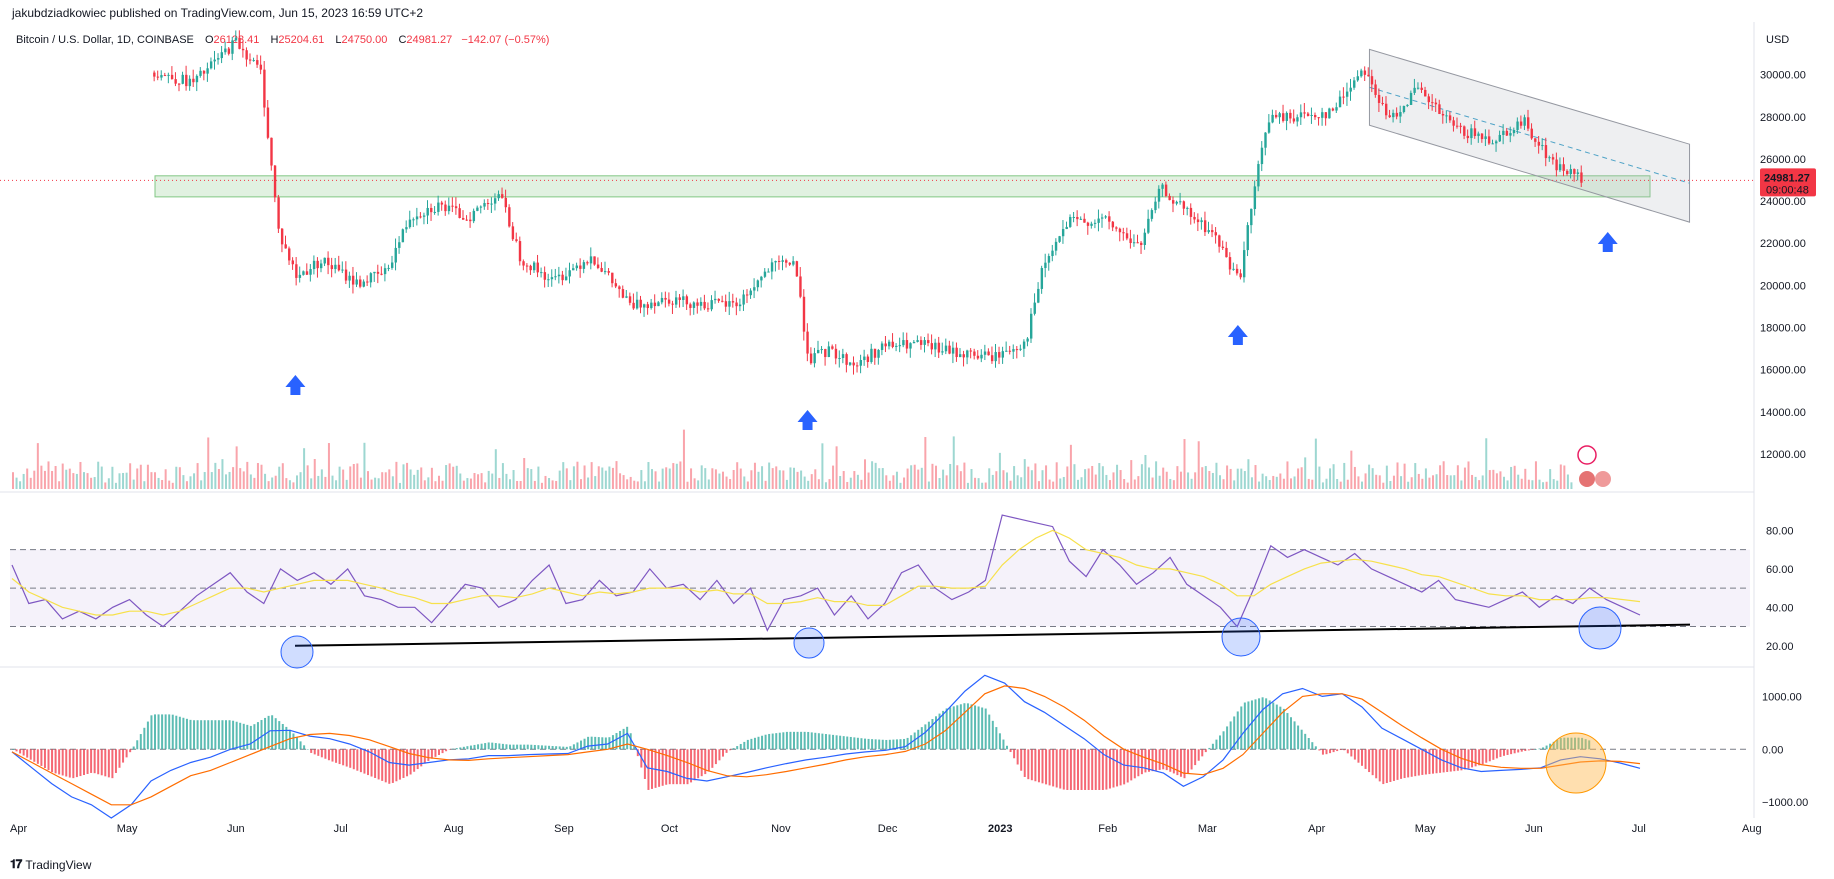 This screenshot has width=1834, height=879. What do you see at coordinates (1241, 637) in the screenshot?
I see `rsi-highlight-circle` at bounding box center [1241, 637].